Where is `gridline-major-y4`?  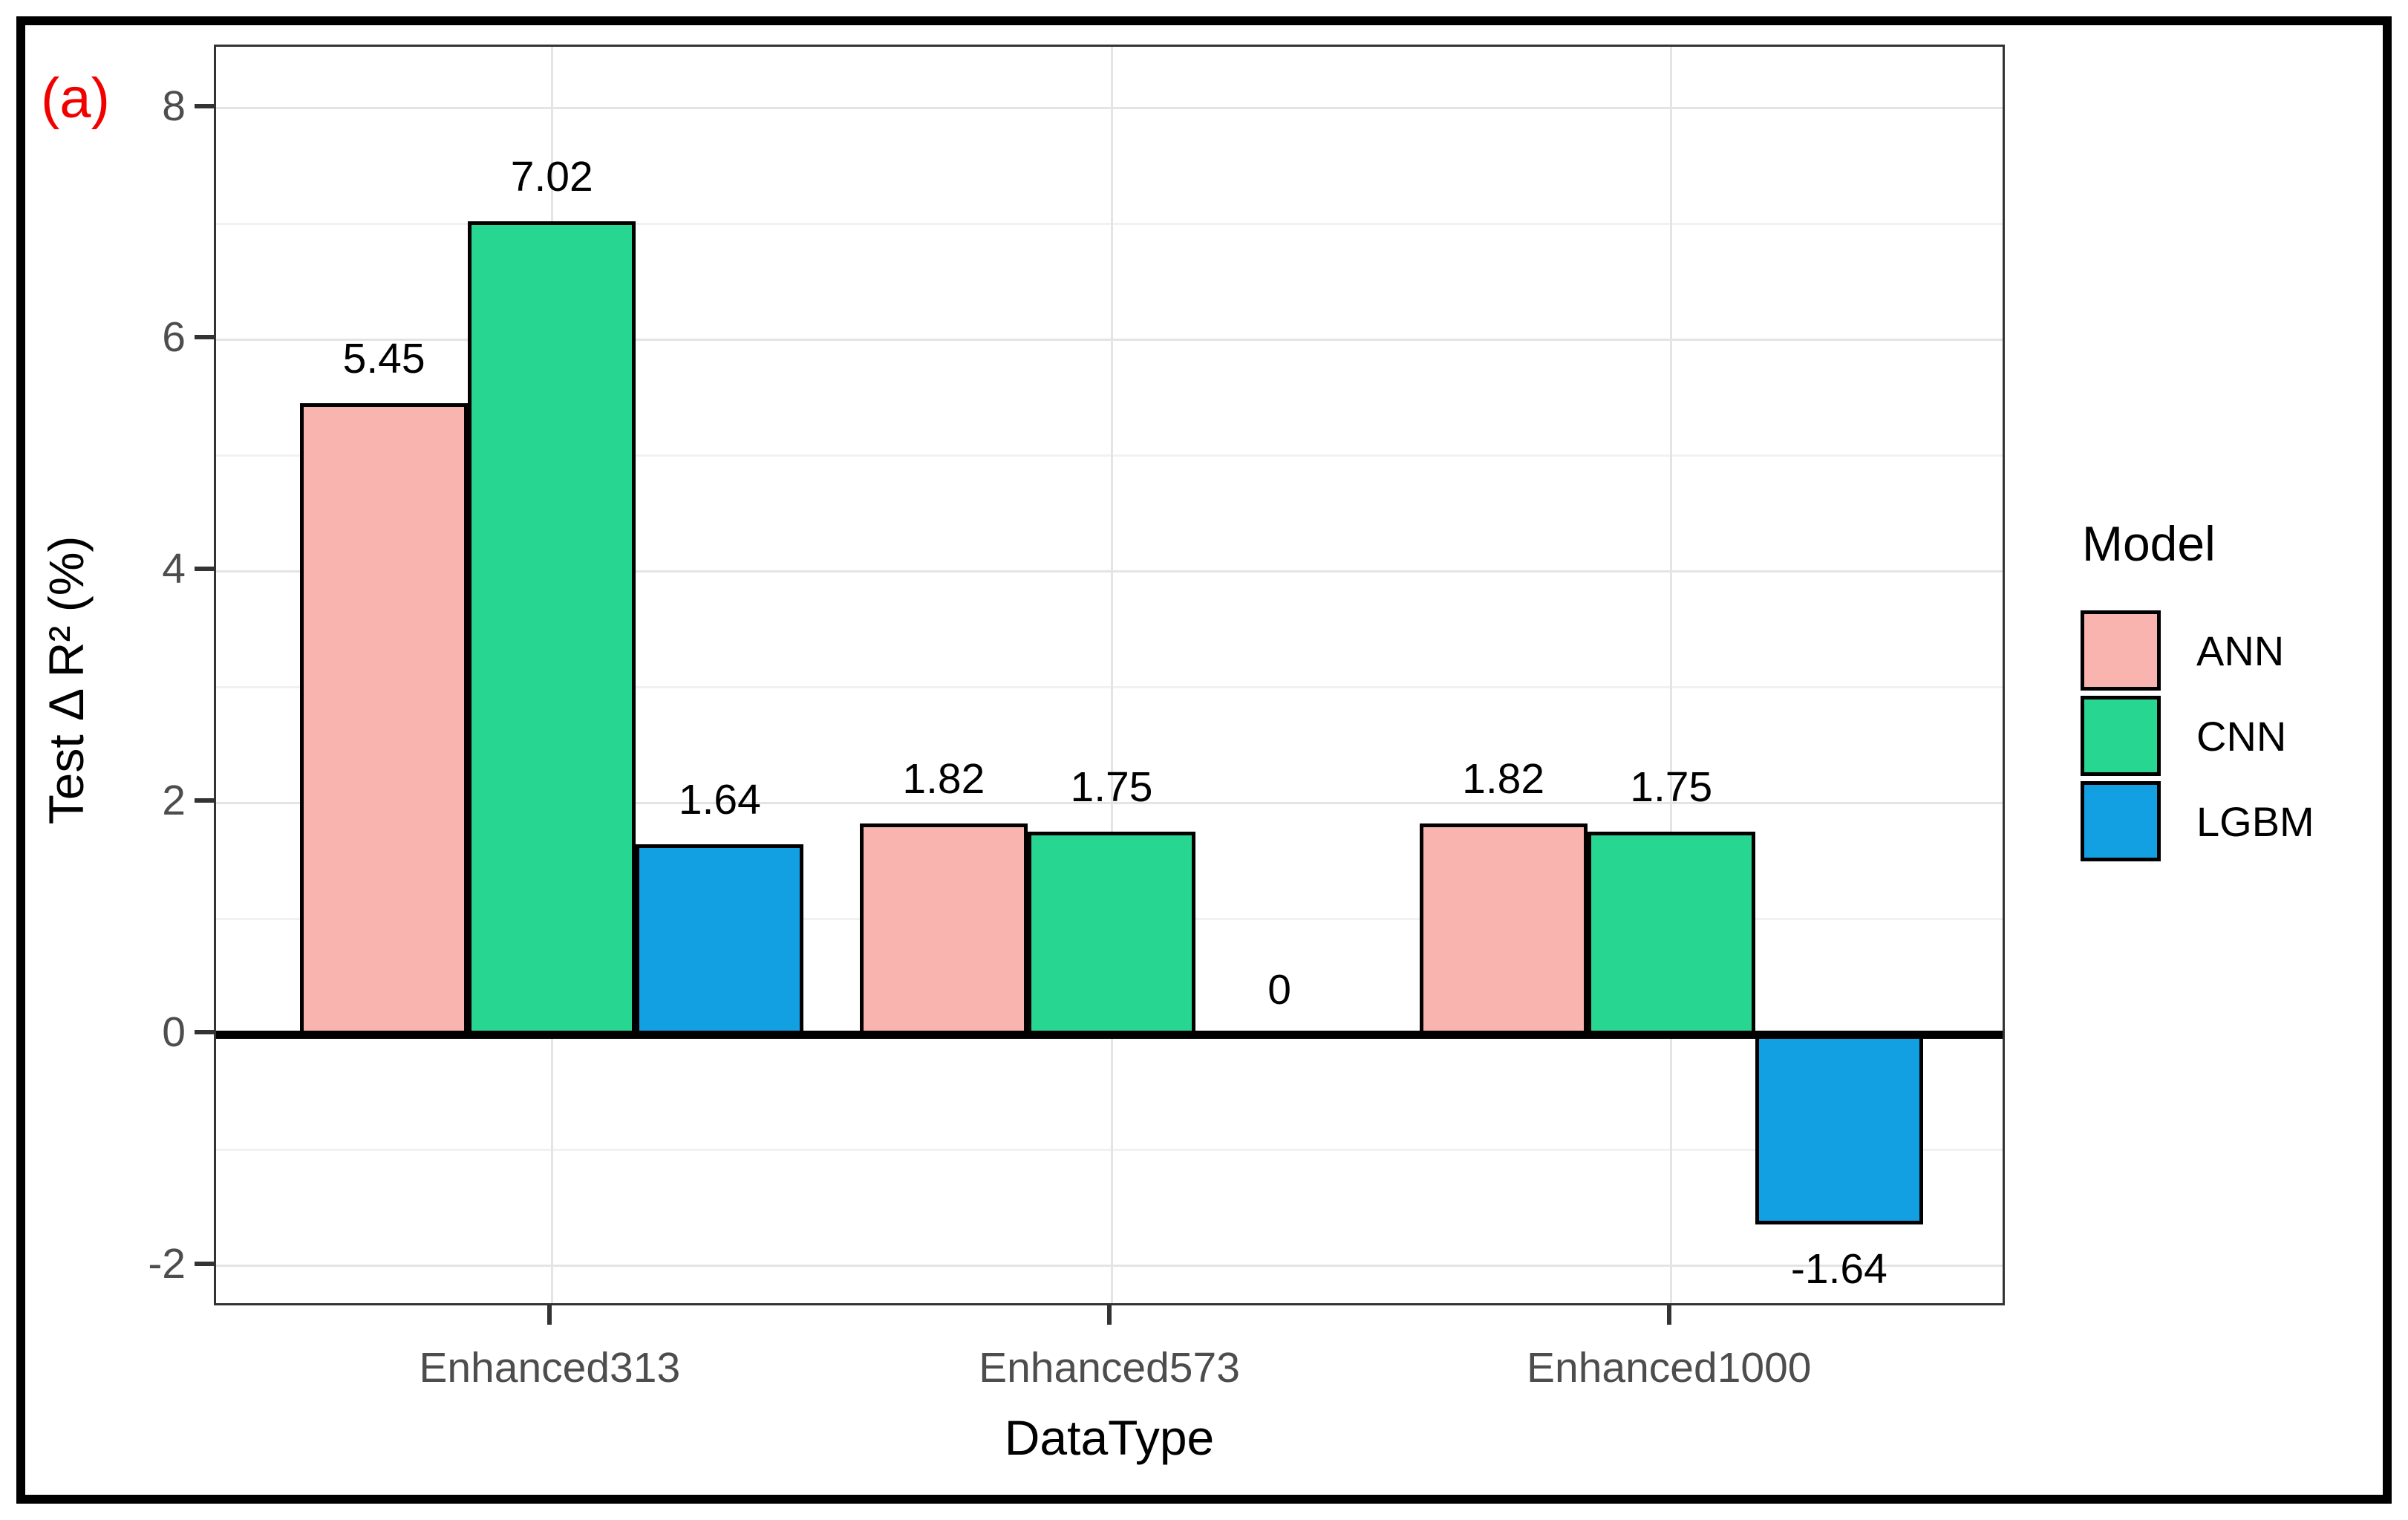
gridline-major-y4 is located at coordinates (1109, 571).